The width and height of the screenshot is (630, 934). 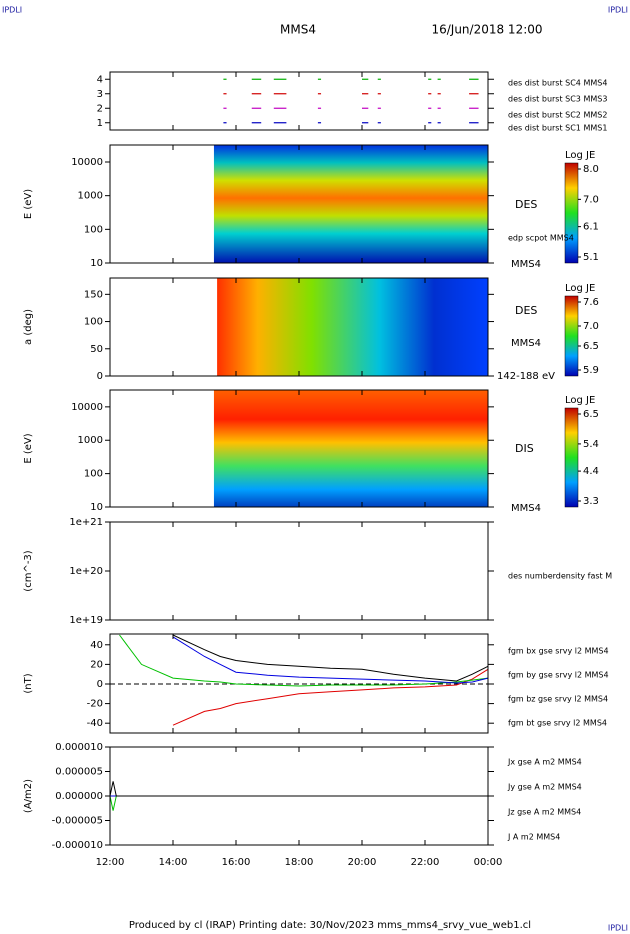 I want to click on legend-entry: fgm bx gse srvy l2 MMS4, so click(x=558, y=651).